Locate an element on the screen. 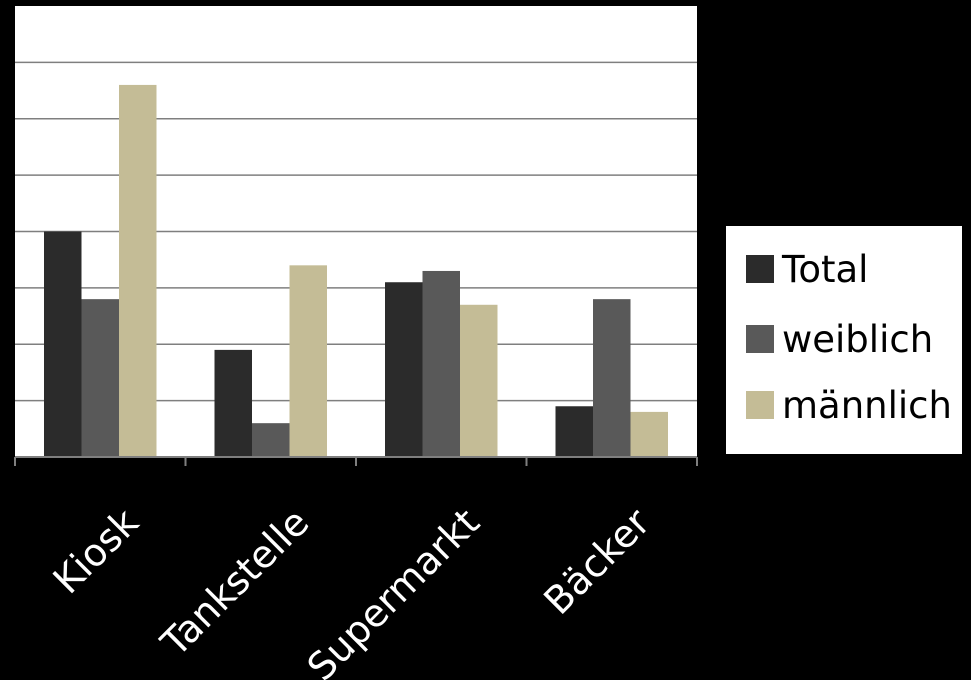 The width and height of the screenshot is (971, 680). bar-total-tankstelle is located at coordinates (233, 403).